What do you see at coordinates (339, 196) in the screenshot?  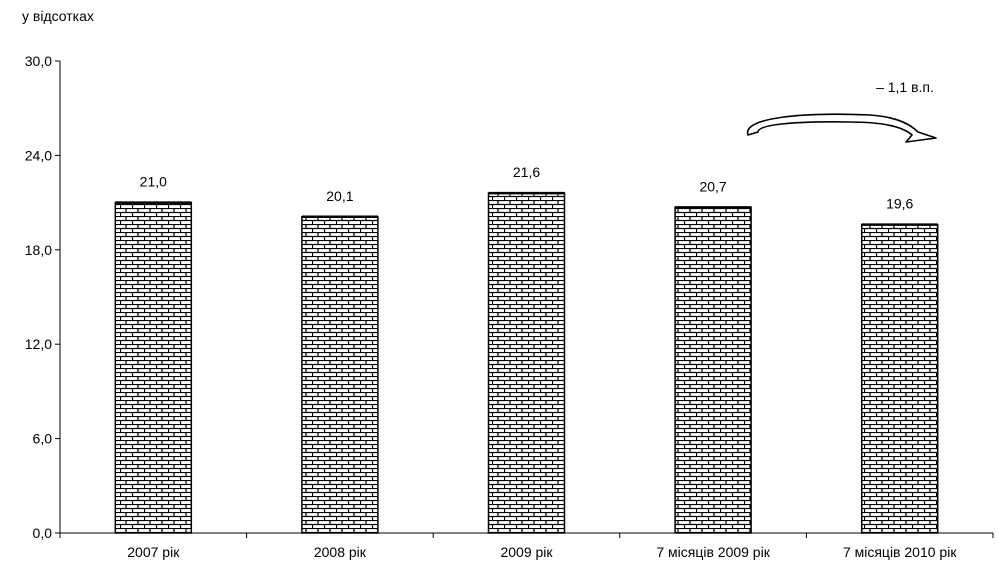 I see `data-label: 20,1` at bounding box center [339, 196].